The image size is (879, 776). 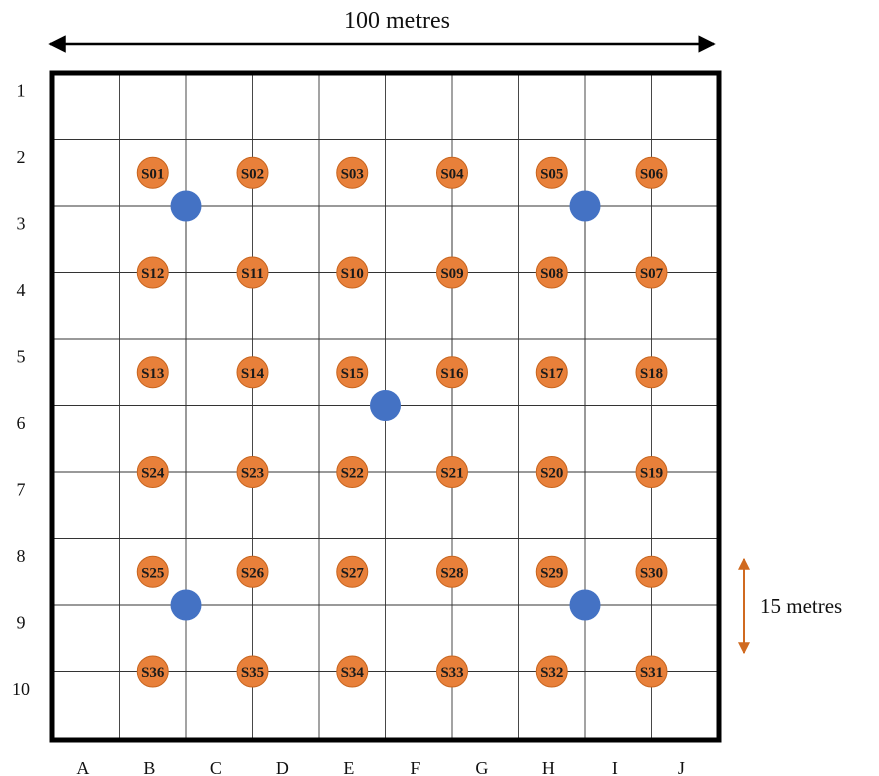 I want to click on sample-point: S22, so click(x=352, y=472).